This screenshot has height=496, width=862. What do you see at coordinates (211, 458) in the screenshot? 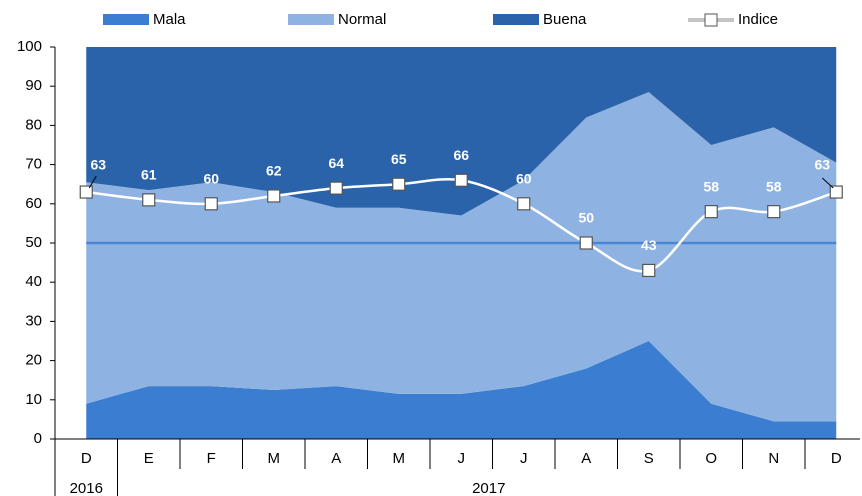
I see `x-tick-label: F` at bounding box center [211, 458].